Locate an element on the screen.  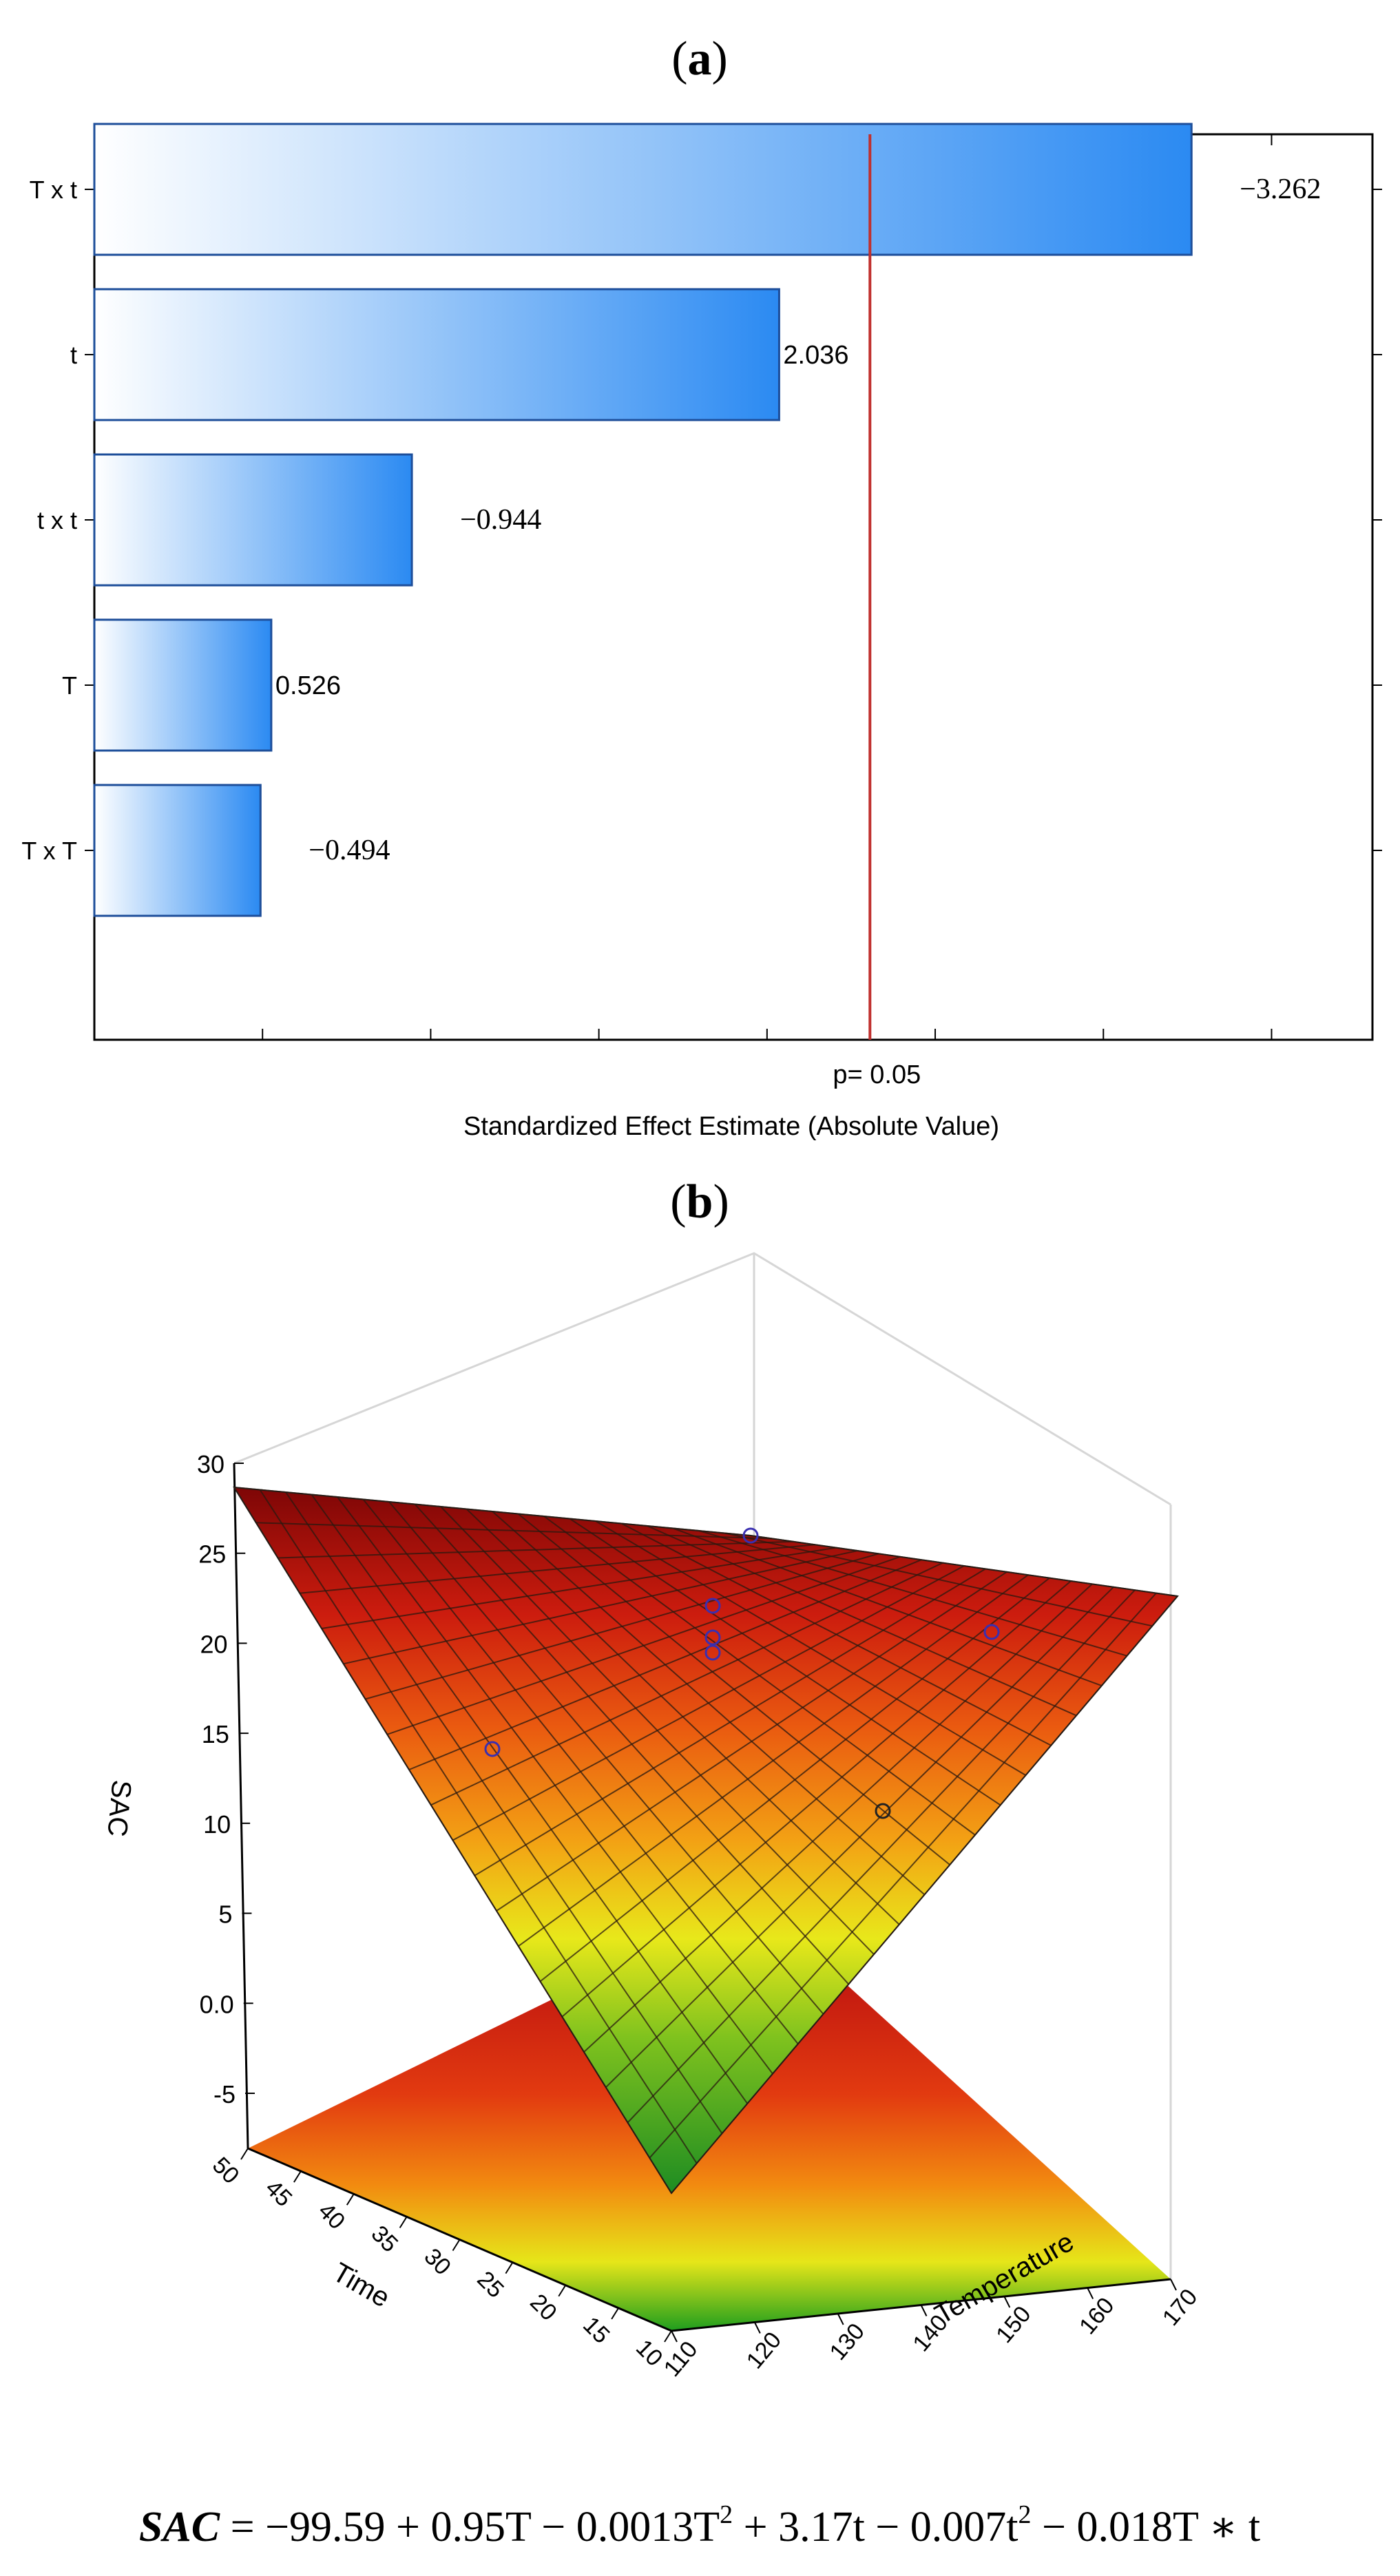
category-label: T x t is located at coordinates (54, 190).